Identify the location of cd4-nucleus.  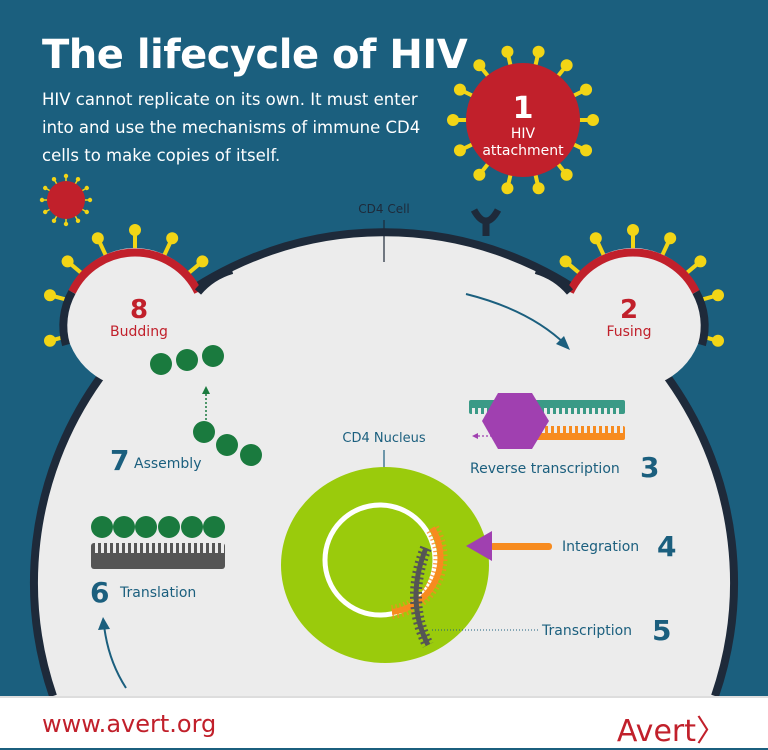
(385, 565).